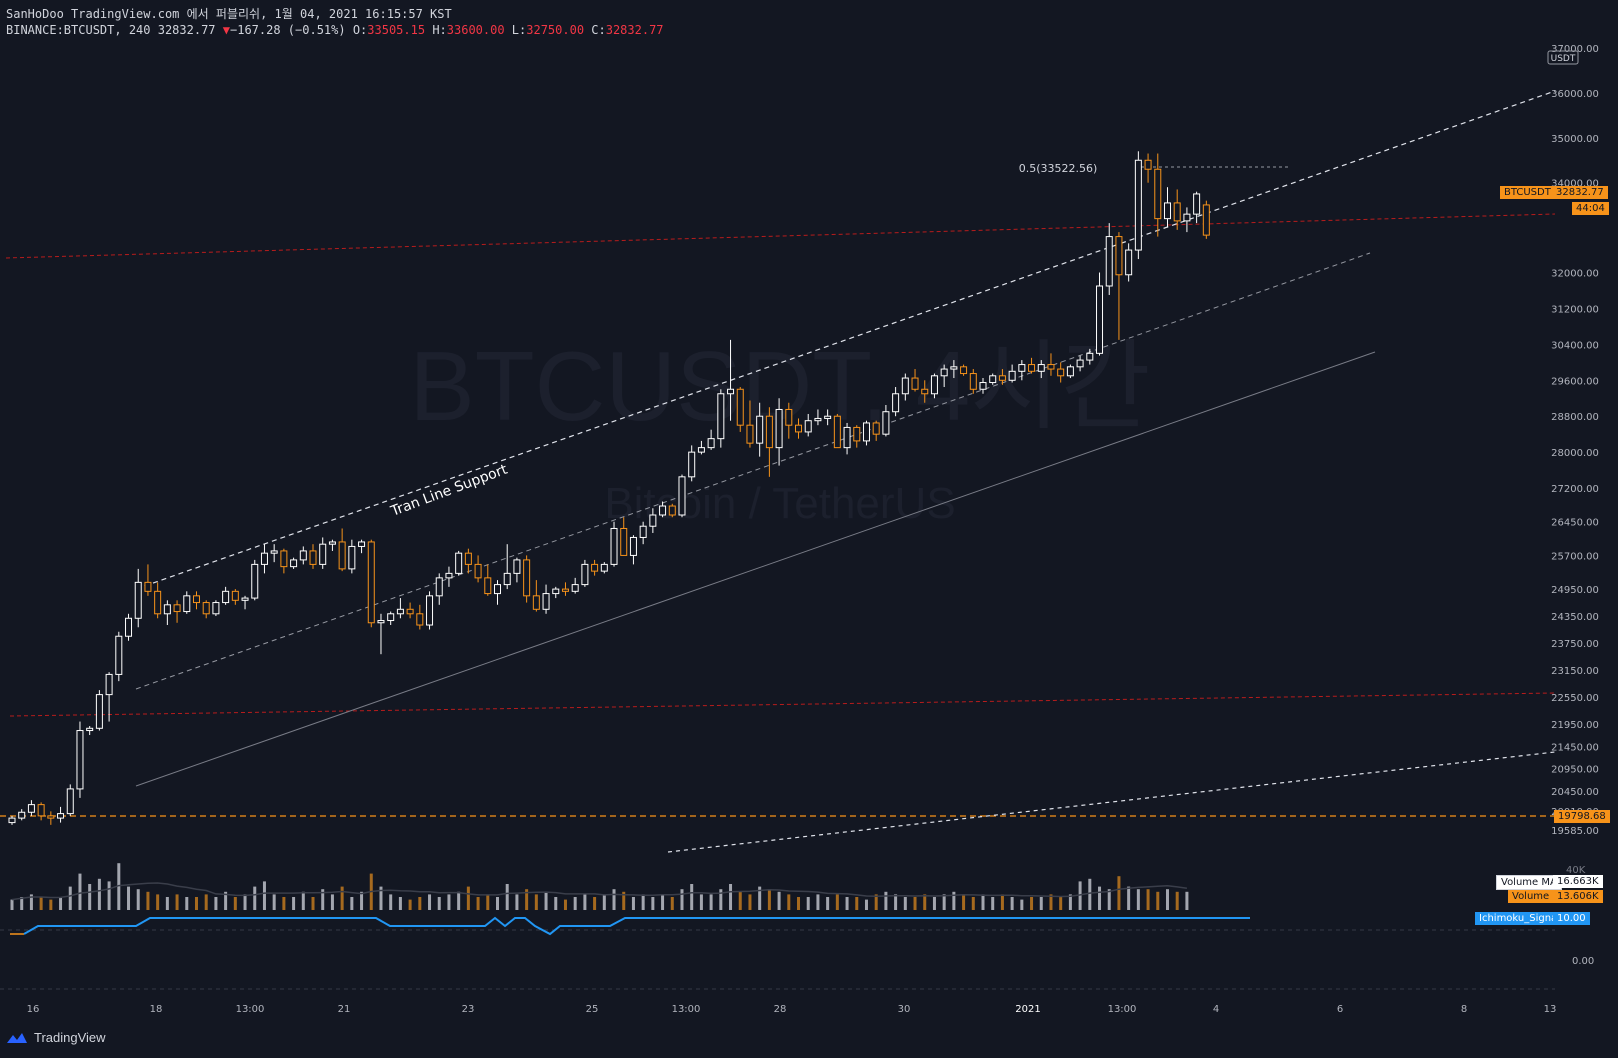  Describe the element at coordinates (780, 236) in the screenshot. I see `red-horizontal-resistance` at that location.